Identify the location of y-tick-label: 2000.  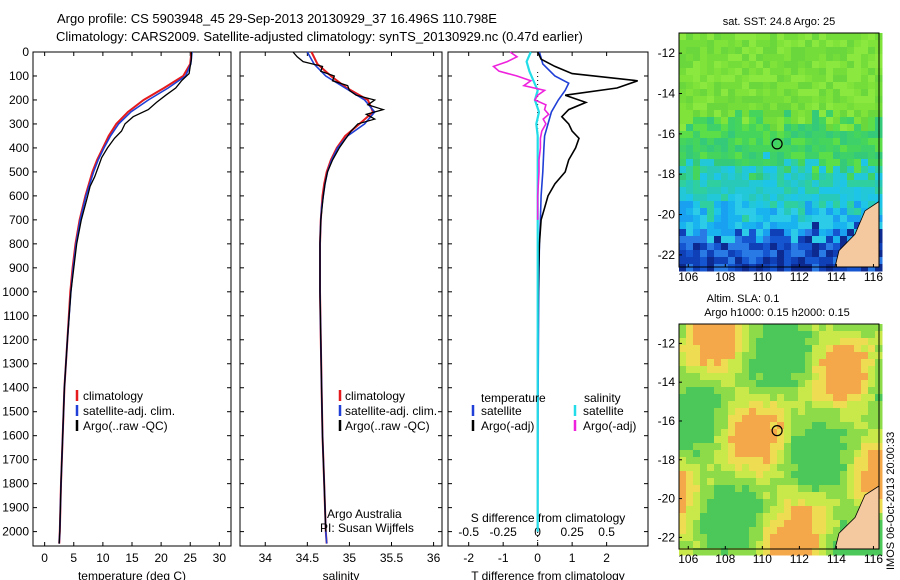
(15, 532).